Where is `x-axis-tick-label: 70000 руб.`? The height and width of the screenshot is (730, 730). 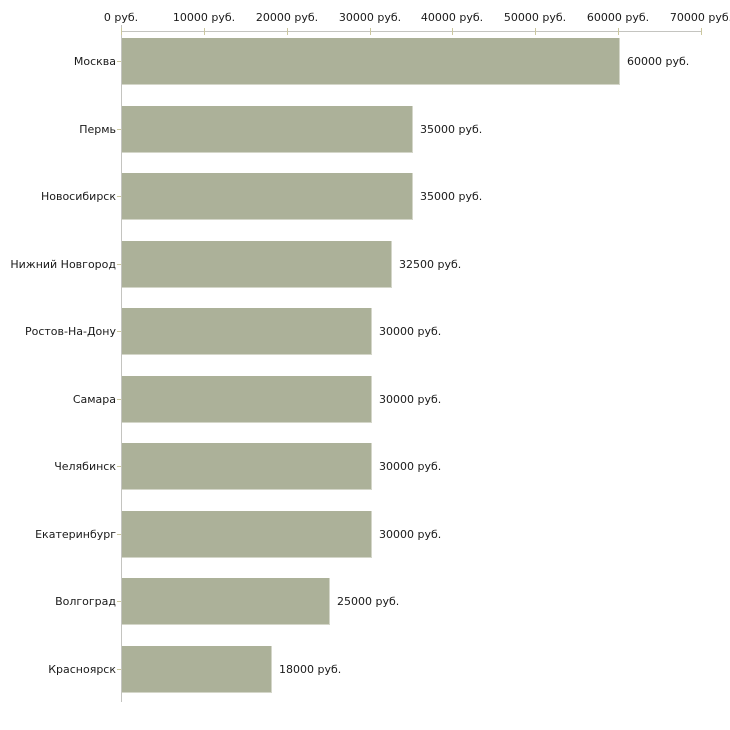 x-axis-tick-label: 70000 руб. is located at coordinates (699, 17).